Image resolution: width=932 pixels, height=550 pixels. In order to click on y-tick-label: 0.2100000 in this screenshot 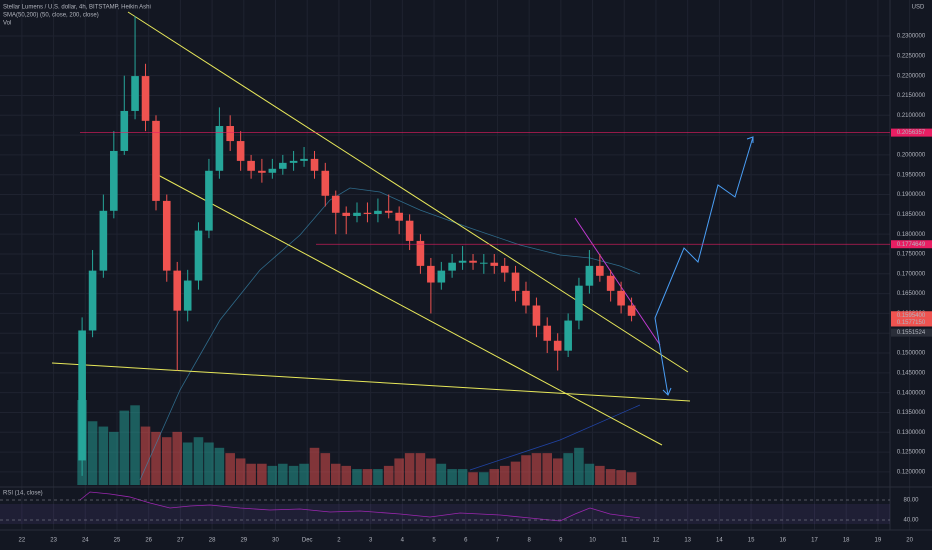, I will do `click(911, 116)`.